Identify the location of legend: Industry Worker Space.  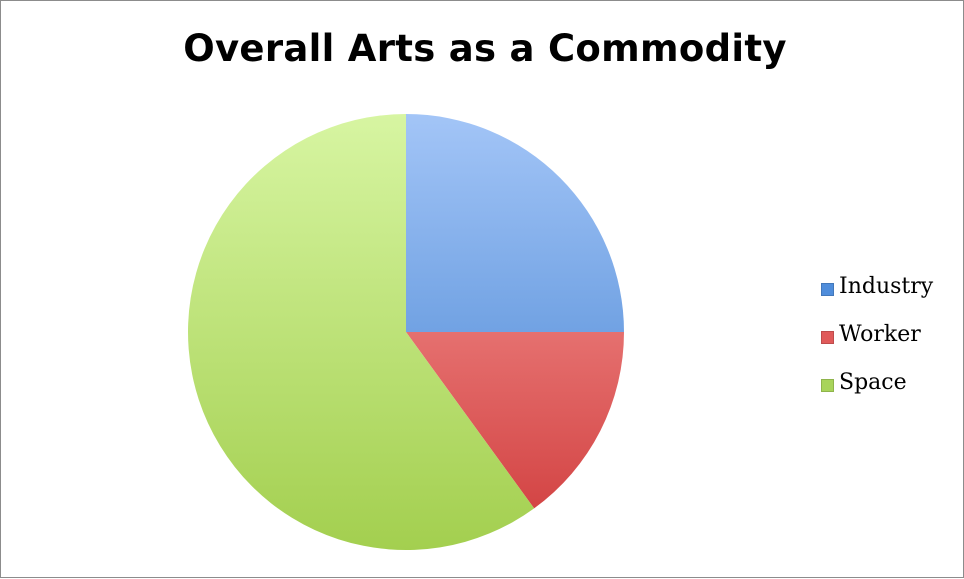
(889, 343).